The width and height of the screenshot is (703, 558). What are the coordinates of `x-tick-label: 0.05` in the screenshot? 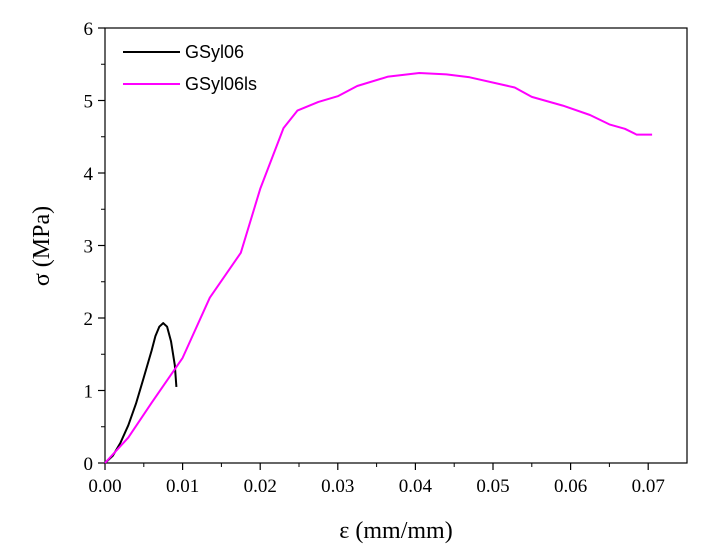 It's located at (492, 486).